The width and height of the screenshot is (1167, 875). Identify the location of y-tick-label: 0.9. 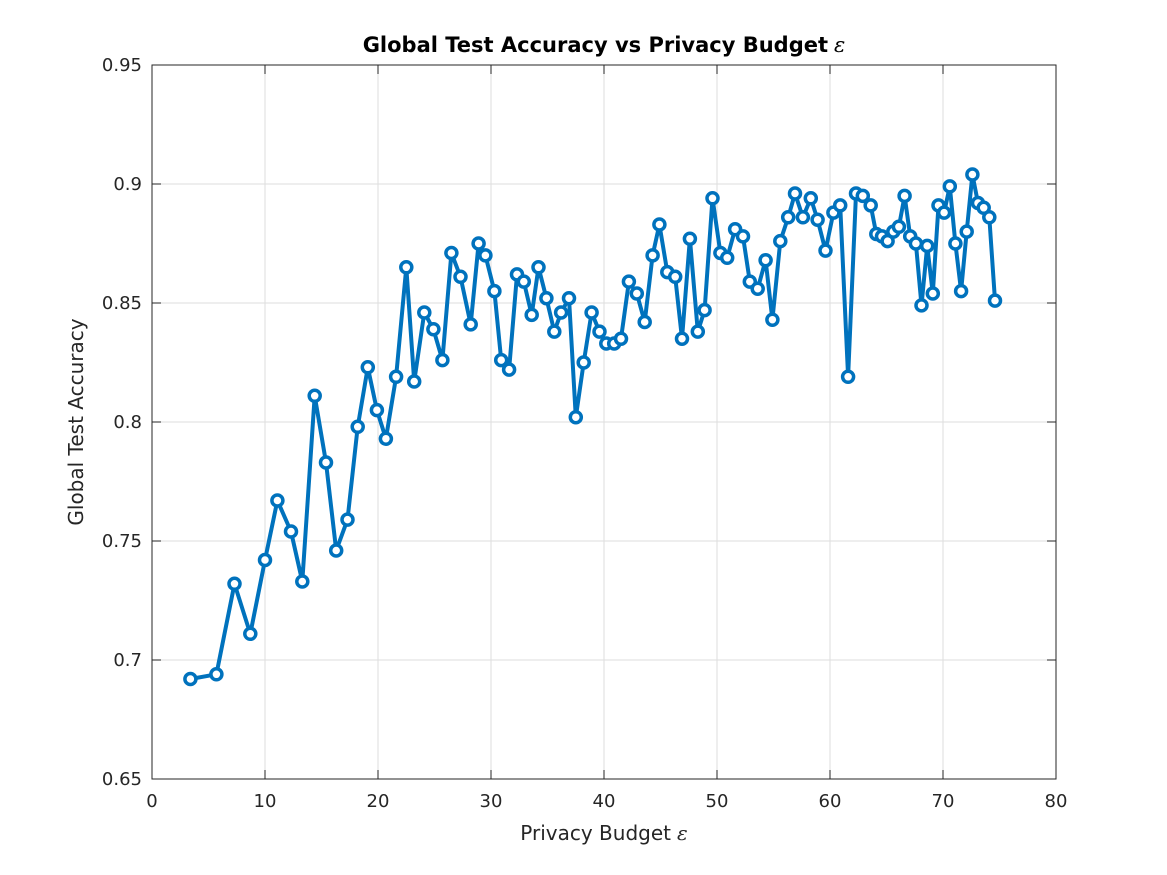
(127, 184).